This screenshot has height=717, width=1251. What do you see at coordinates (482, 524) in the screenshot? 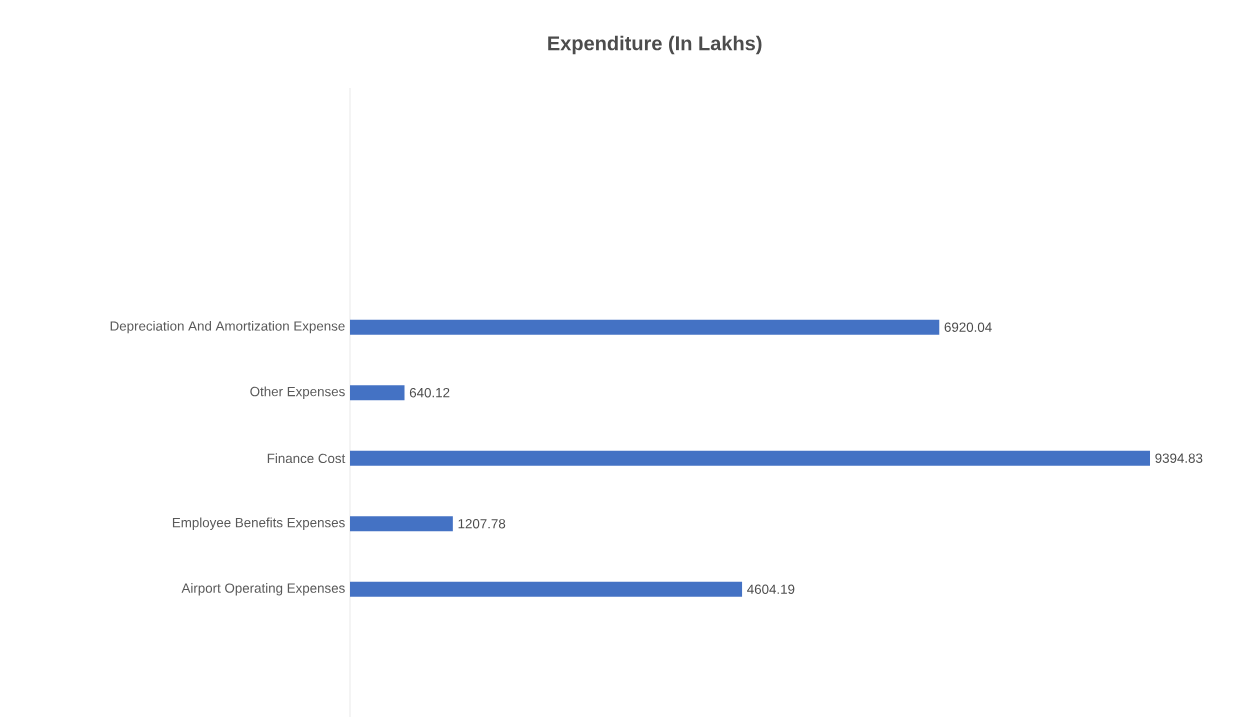
I see `data-label: 1207.78` at bounding box center [482, 524].